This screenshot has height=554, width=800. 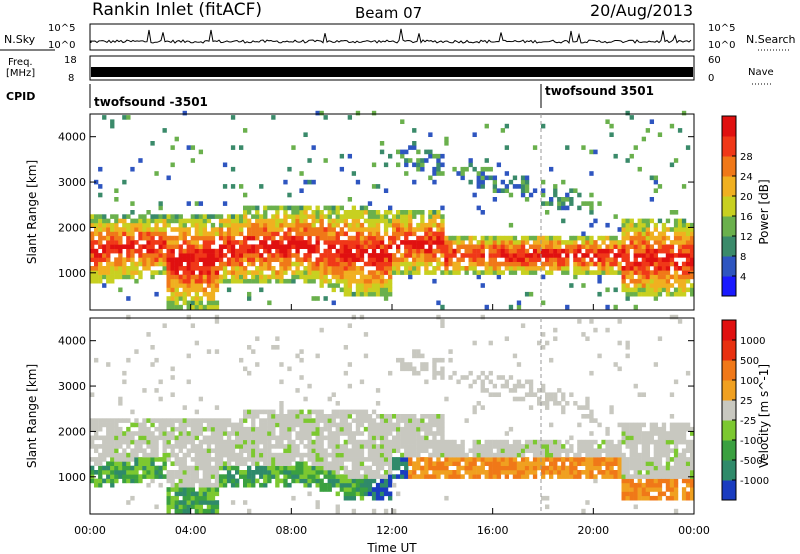 I want to click on date-label: 20/Aug/2013, so click(x=641, y=10).